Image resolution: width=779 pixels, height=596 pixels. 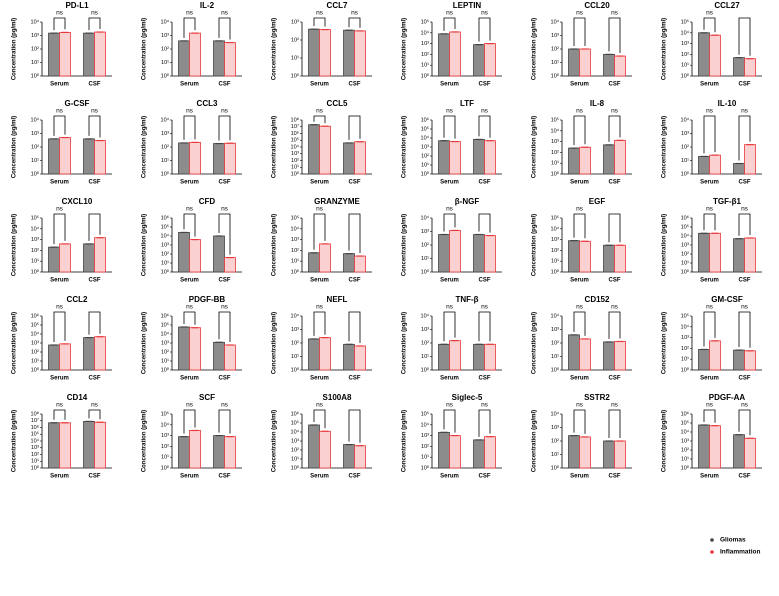 What do you see at coordinates (35, 413) in the screenshot?
I see `y-tick-label: 10⁸` at bounding box center [35, 413].